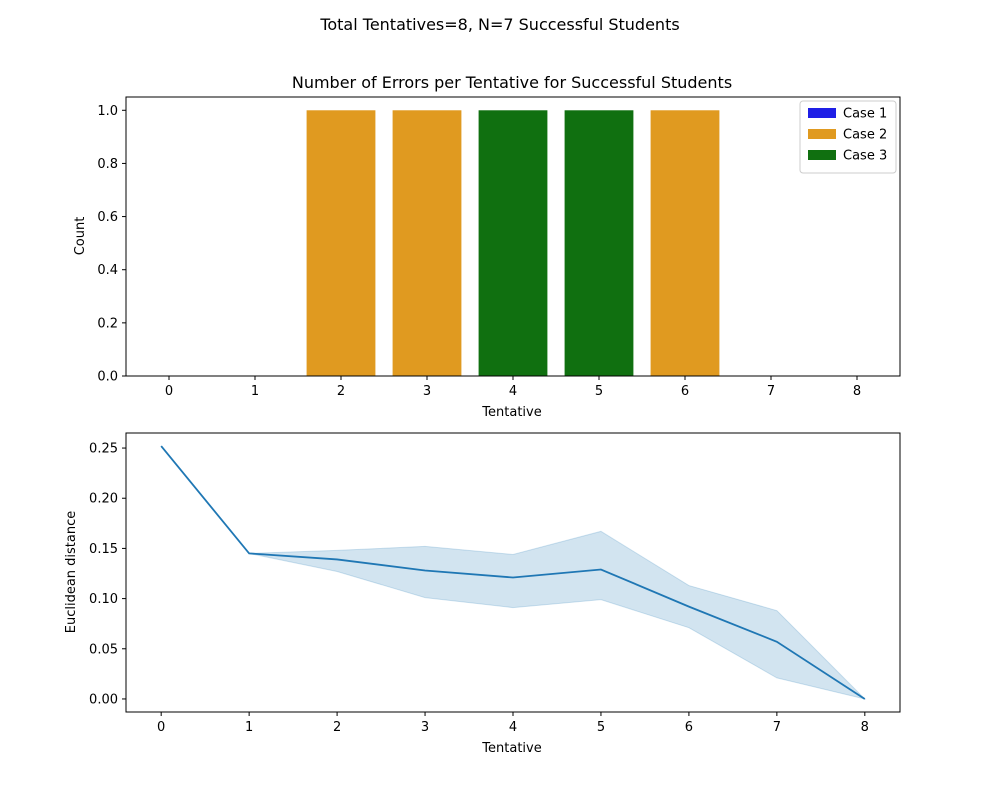  Describe the element at coordinates (865, 135) in the screenshot. I see `legend-label: Case 2` at that location.